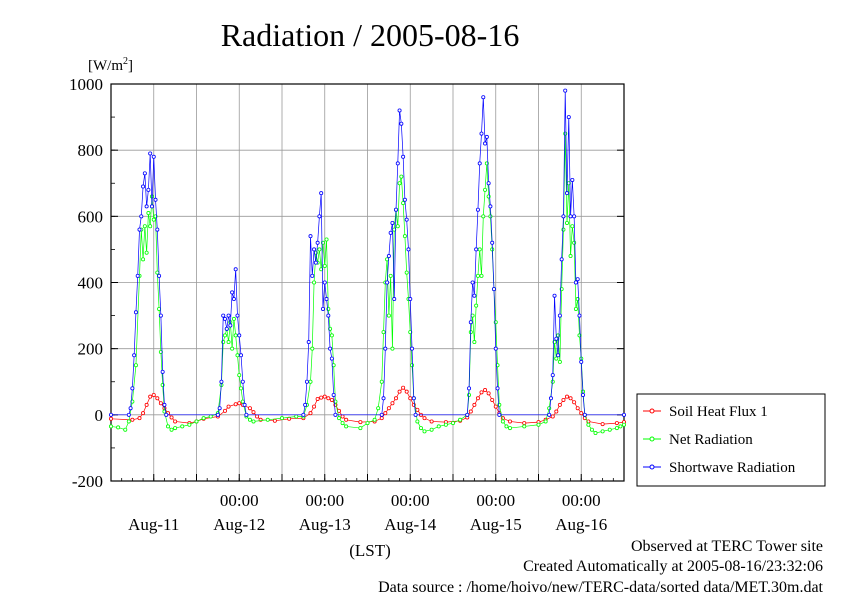 This screenshot has width=842, height=595. I want to click on legend-swatch-marker, so click(652, 439).